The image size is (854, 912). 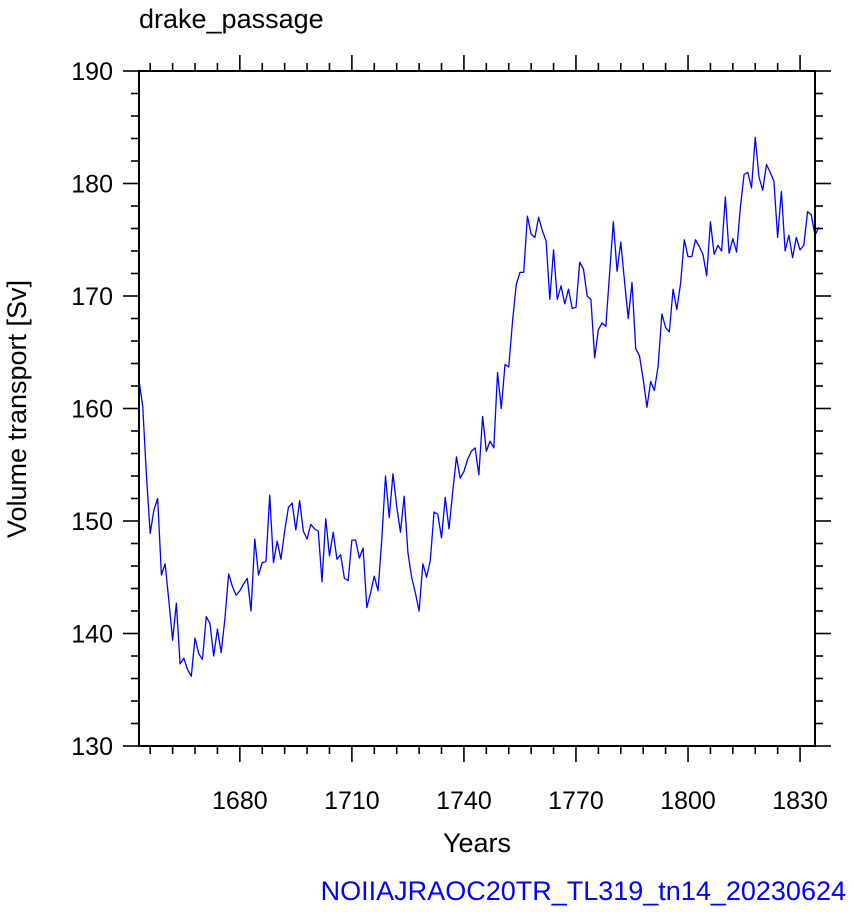 What do you see at coordinates (800, 801) in the screenshot?
I see `x-tick-label: 1830` at bounding box center [800, 801].